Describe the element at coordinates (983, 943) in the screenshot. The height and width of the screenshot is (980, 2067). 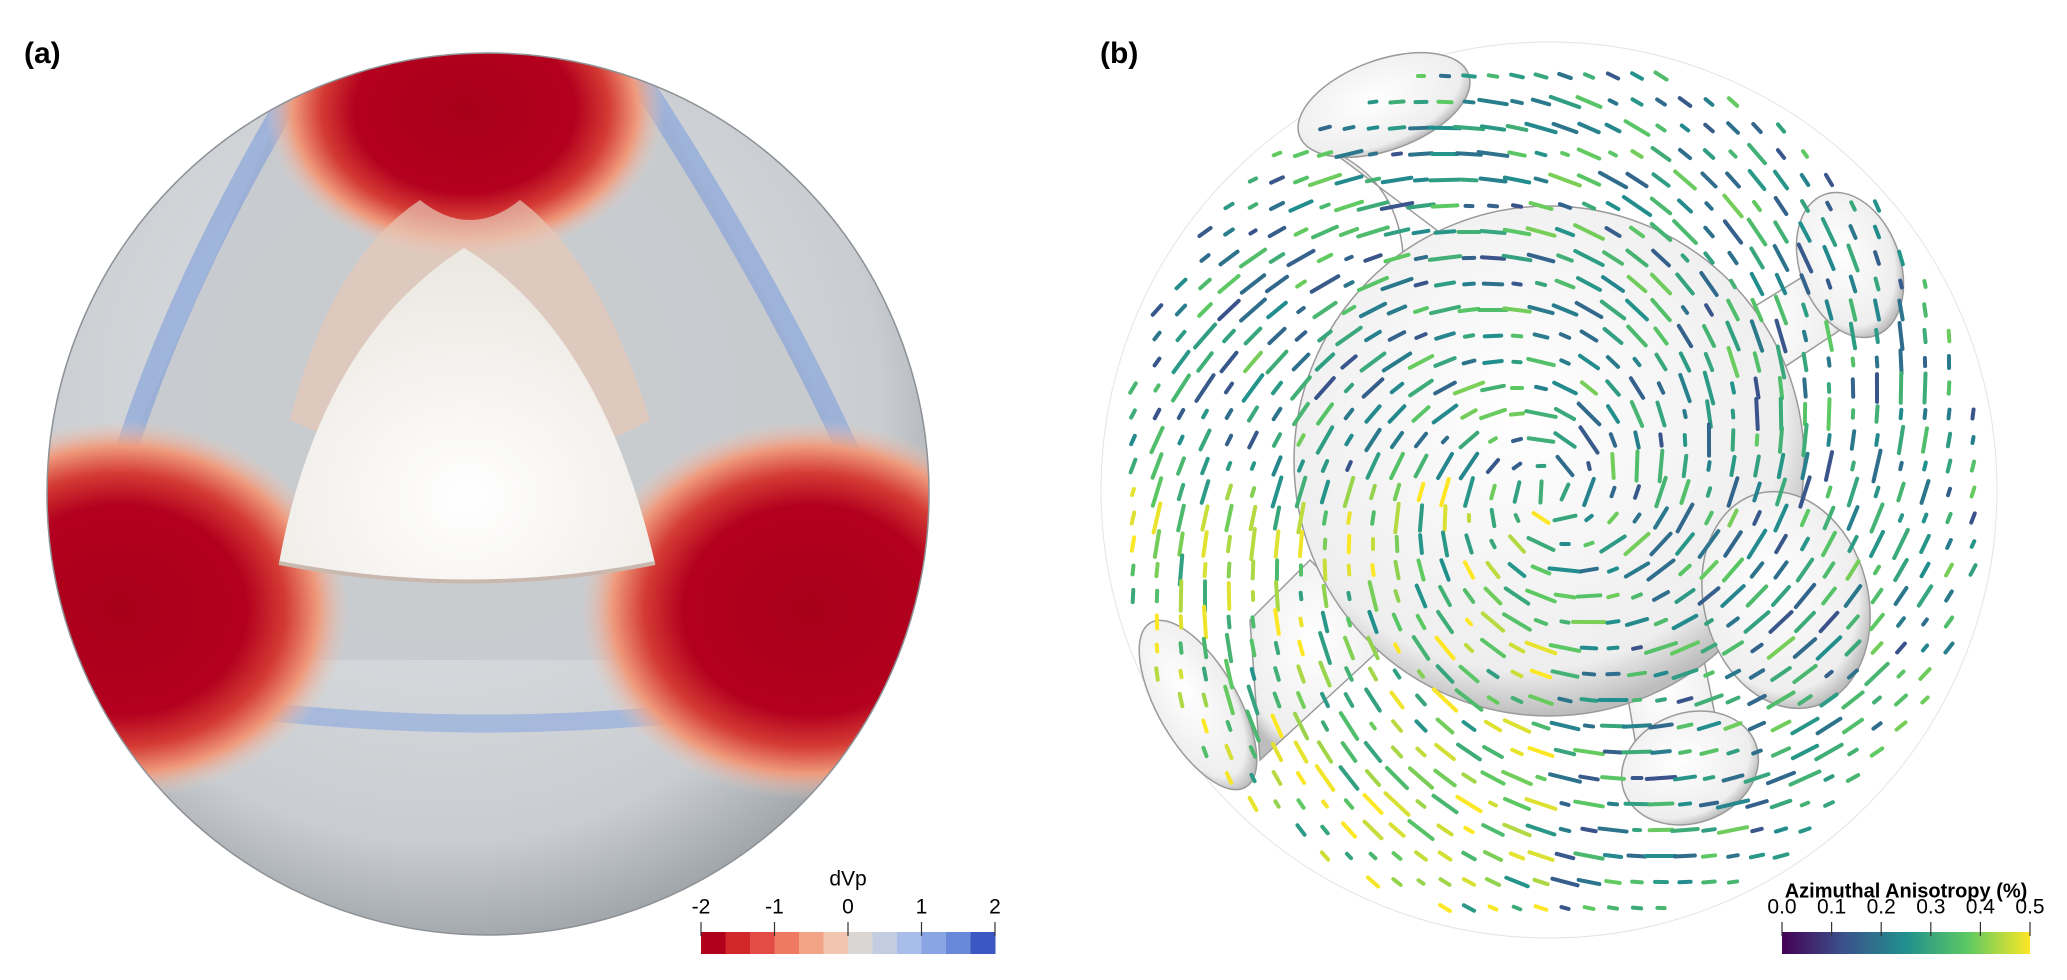
I see `colorbar-swatch` at that location.